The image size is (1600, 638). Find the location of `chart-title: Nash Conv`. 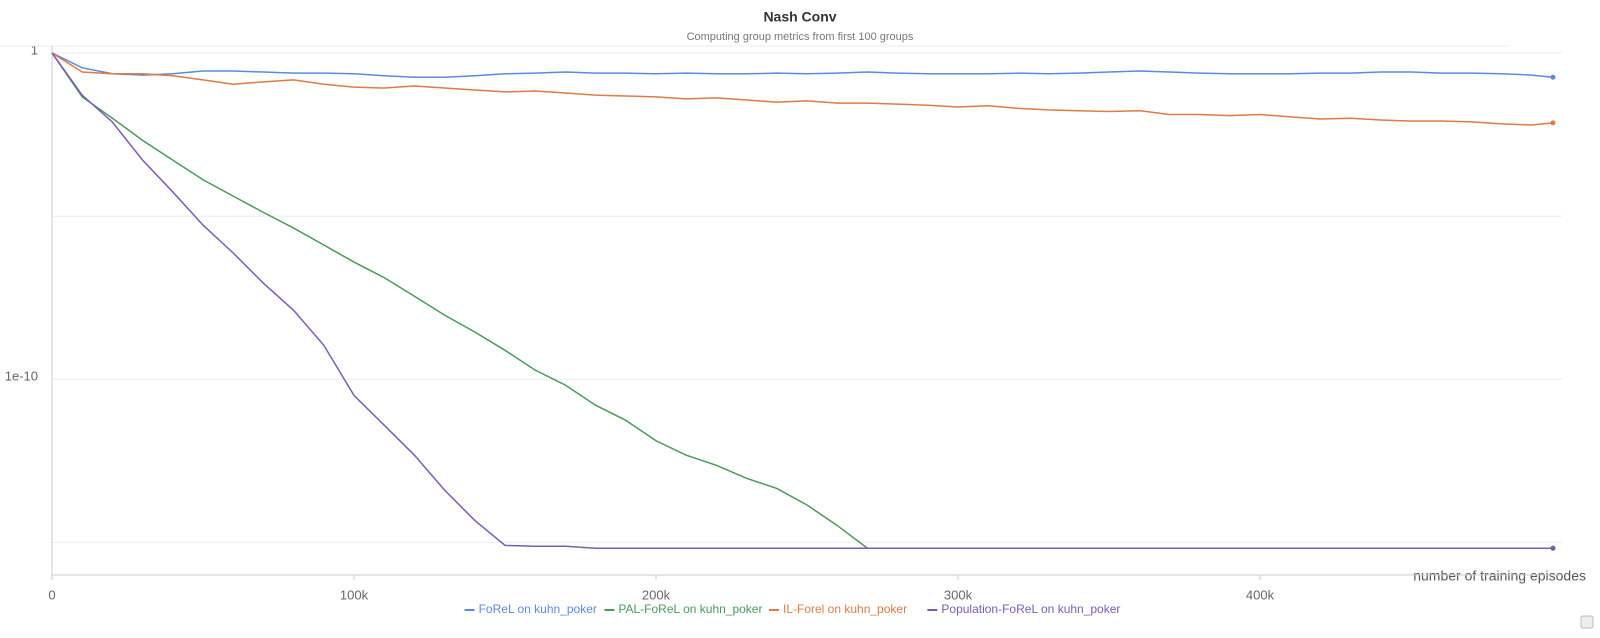

chart-title: Nash Conv is located at coordinates (799, 17).